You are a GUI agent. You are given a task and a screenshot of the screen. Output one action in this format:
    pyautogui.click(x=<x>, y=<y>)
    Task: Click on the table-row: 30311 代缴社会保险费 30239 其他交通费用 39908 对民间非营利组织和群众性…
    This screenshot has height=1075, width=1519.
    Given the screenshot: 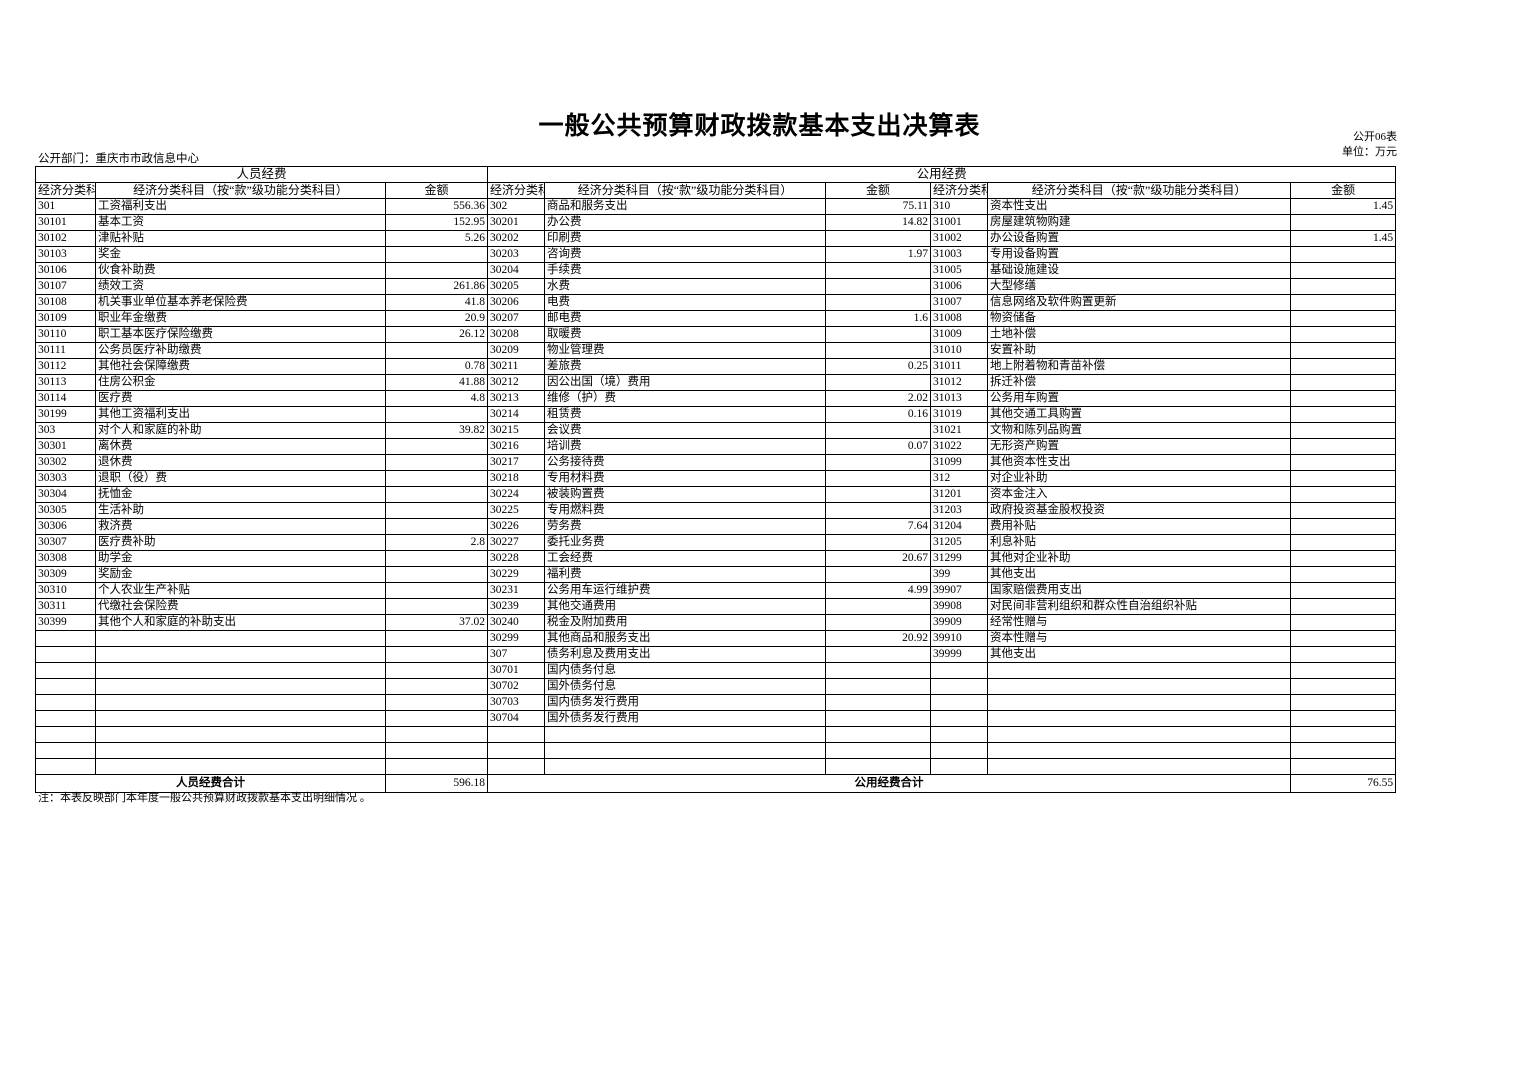 What is the action you would take?
    pyautogui.click(x=716, y=606)
    